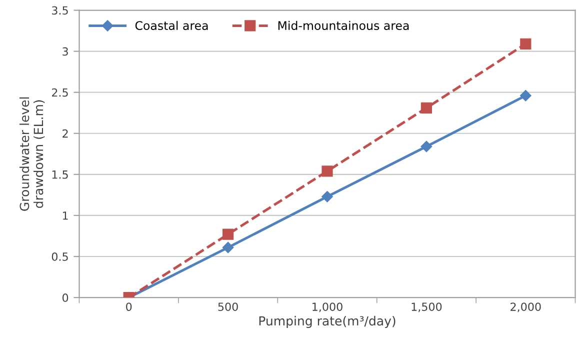 This screenshot has width=587, height=342. What do you see at coordinates (60, 10) in the screenshot?
I see `y-tick-label: 3.5` at bounding box center [60, 10].